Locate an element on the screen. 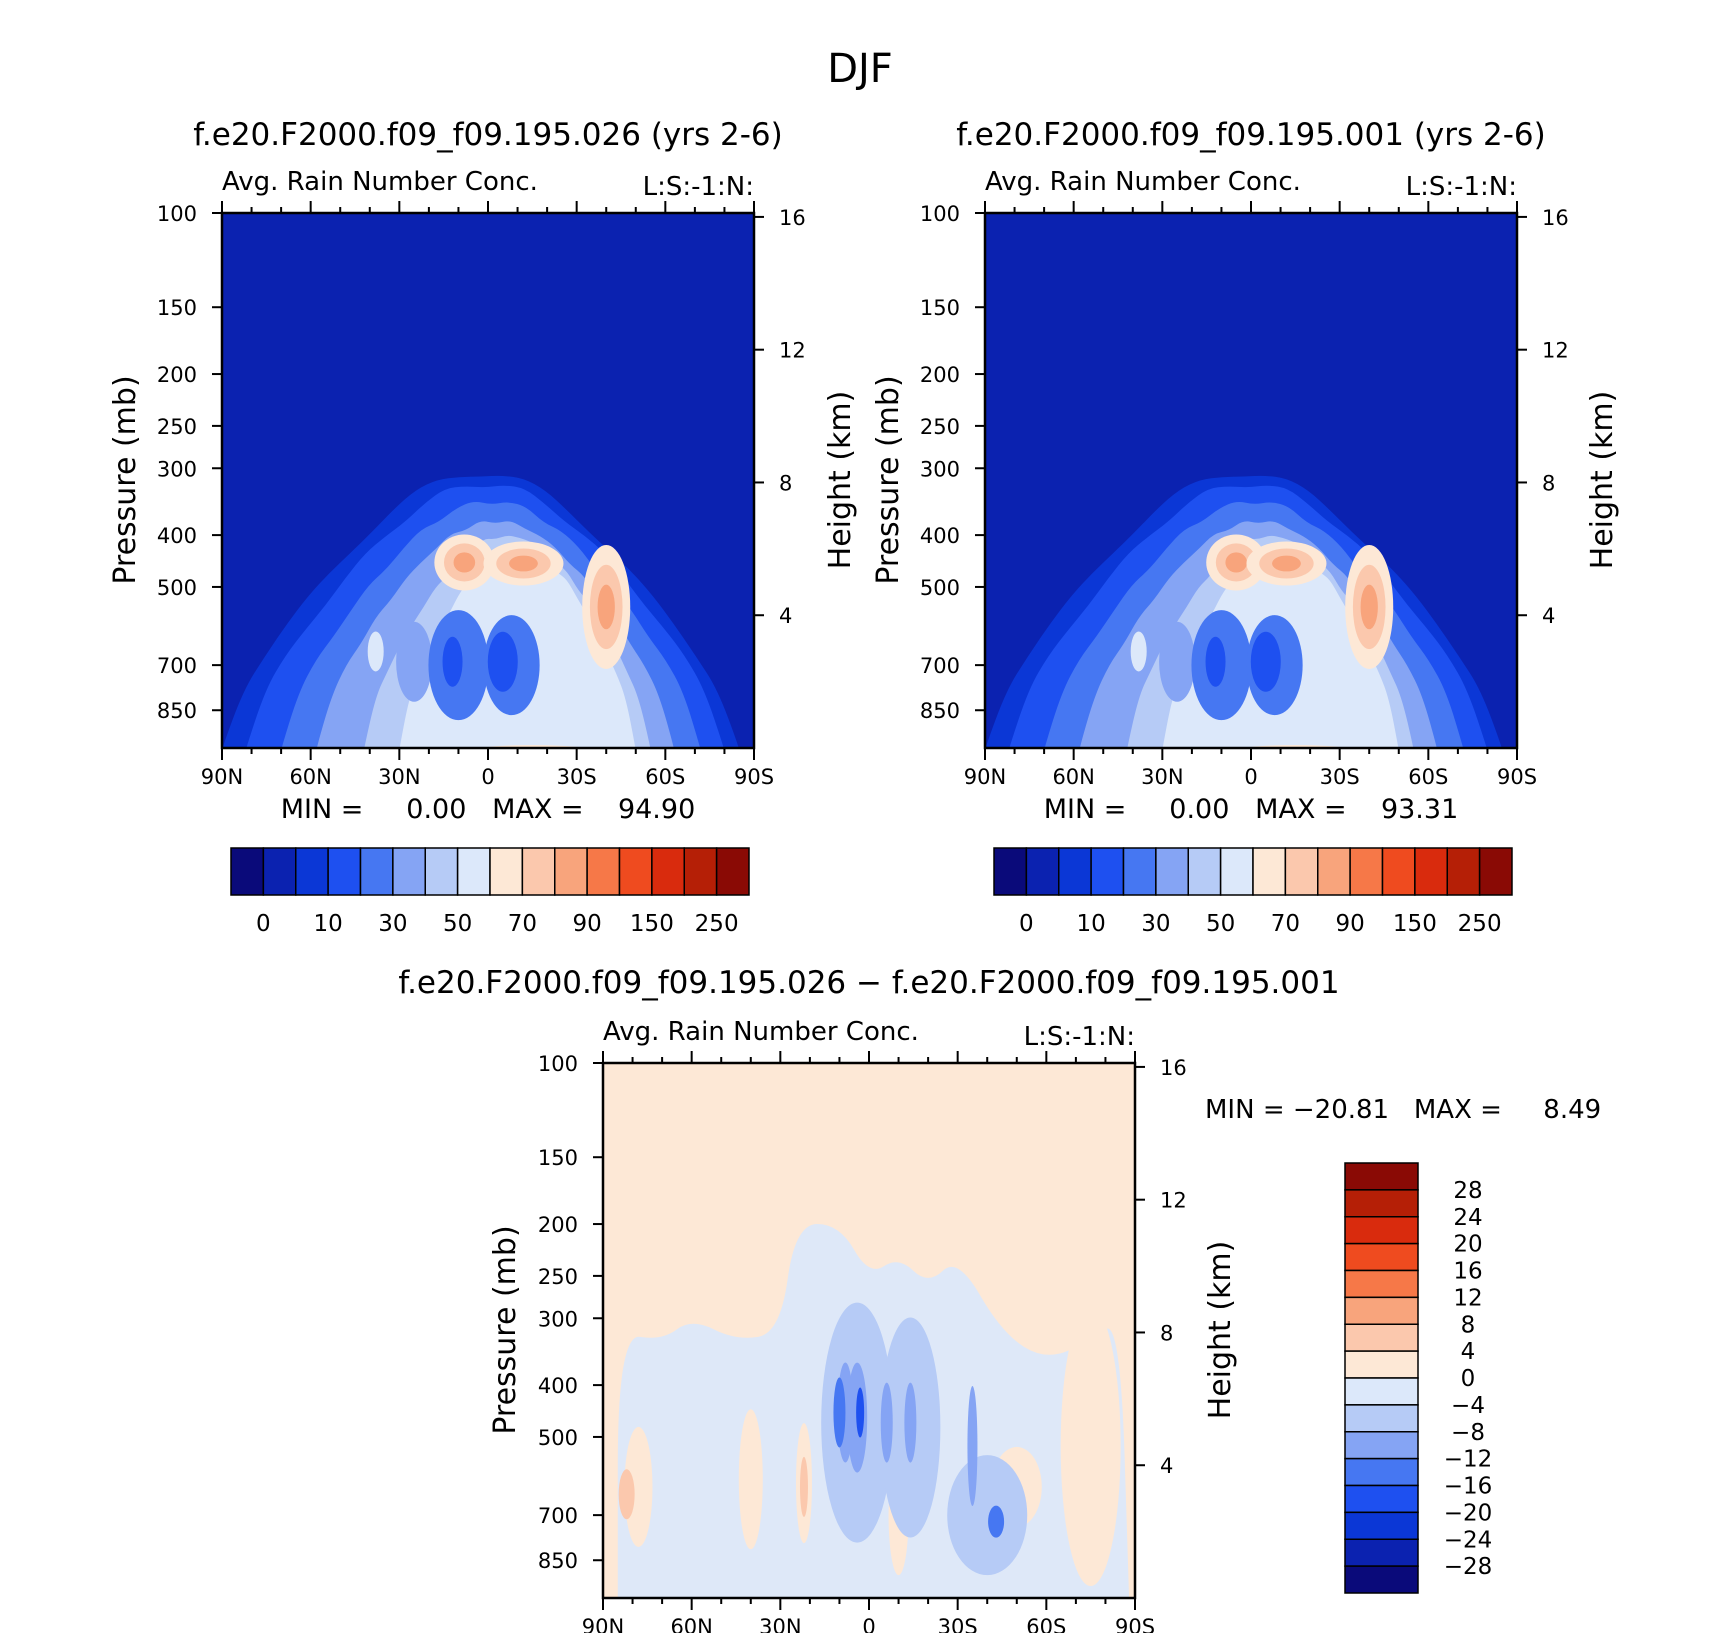  diff-colorbar-label: 24 is located at coordinates (1467, 1218).